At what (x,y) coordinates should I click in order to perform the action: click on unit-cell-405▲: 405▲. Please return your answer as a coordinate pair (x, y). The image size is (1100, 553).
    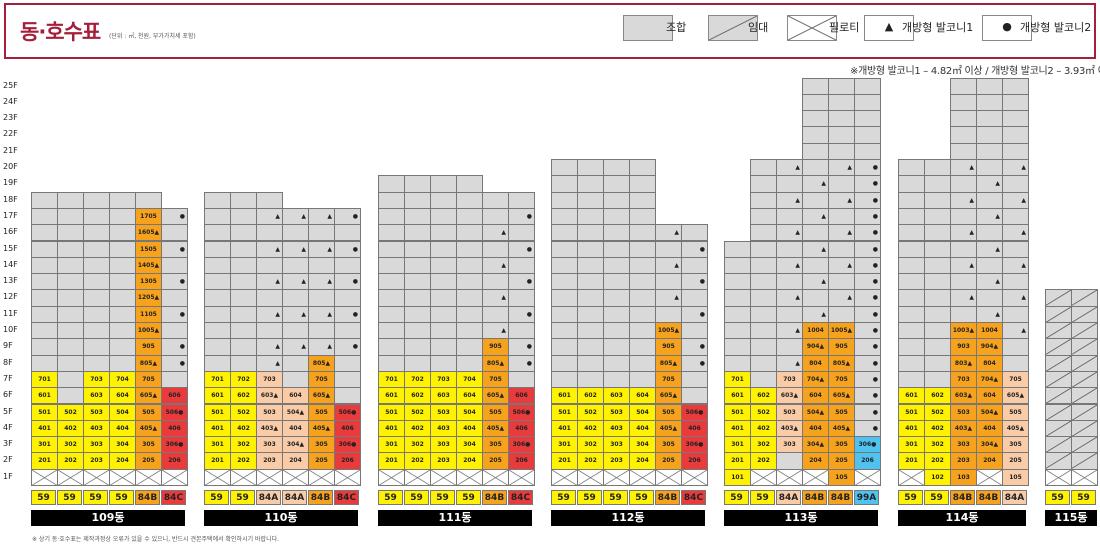
    Looking at the image, I should click on (1015, 428).